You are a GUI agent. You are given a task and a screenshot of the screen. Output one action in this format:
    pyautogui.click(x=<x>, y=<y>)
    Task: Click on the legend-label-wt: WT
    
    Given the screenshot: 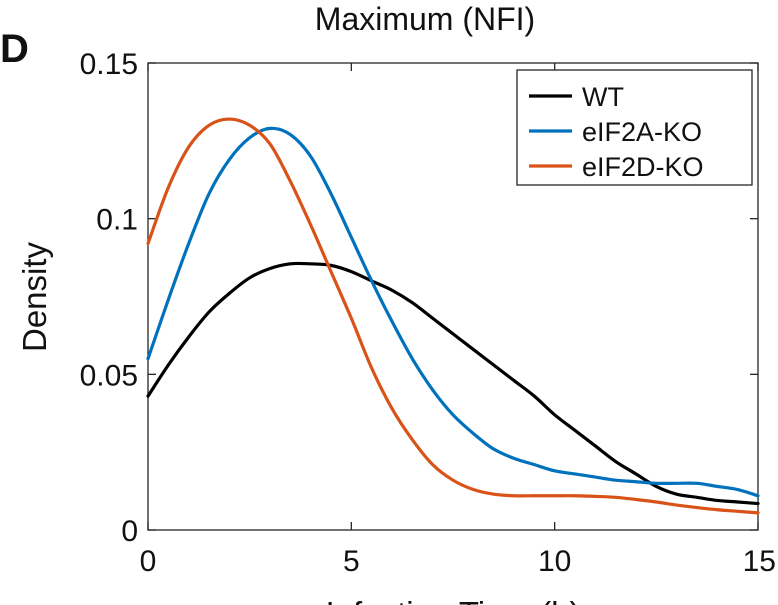 What is the action you would take?
    pyautogui.click(x=603, y=97)
    